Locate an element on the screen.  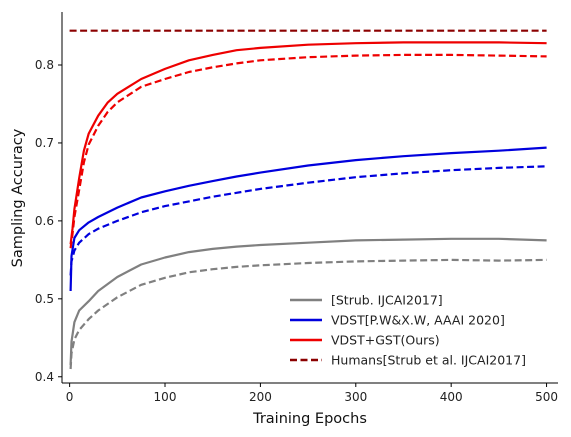
y-tick-label: 0.6 is located at coordinates (44, 221).